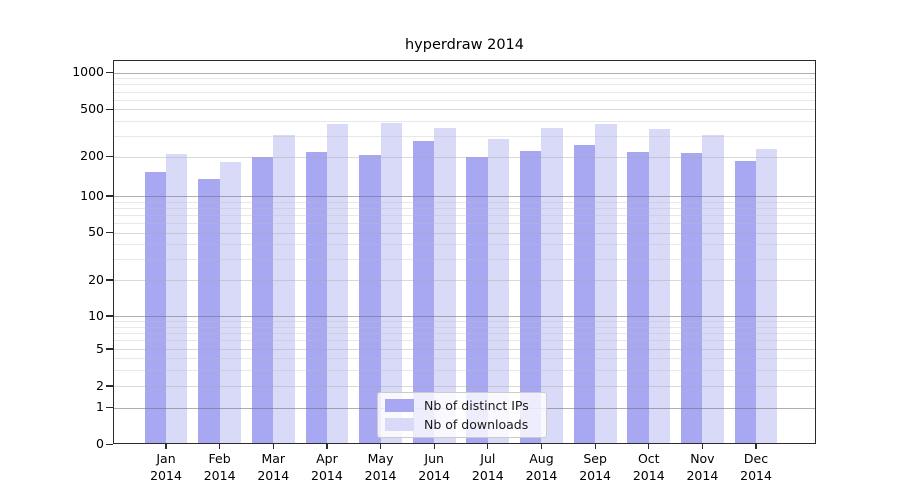 The height and width of the screenshot is (500, 900). I want to click on x-tick-label: Feb 2014, so click(219, 467).